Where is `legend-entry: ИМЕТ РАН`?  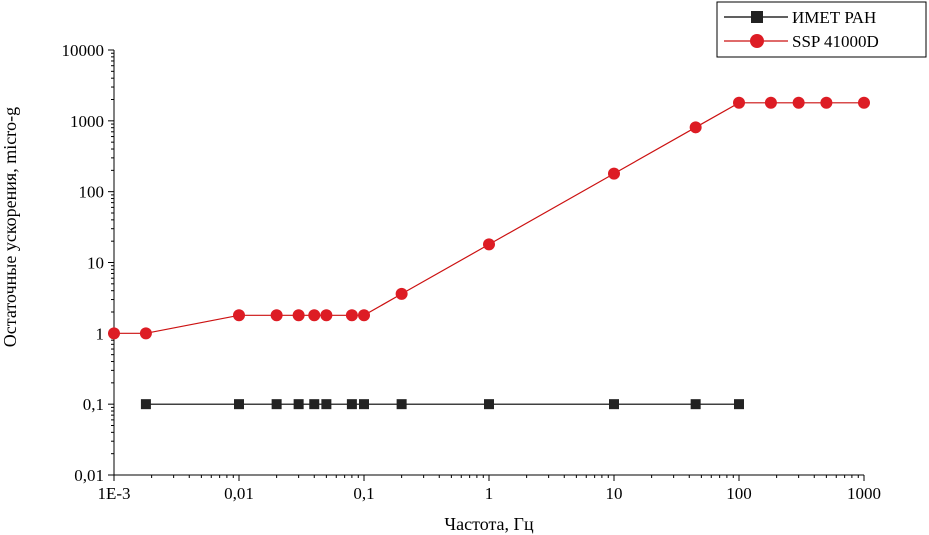 legend-entry: ИМЕТ РАН is located at coordinates (800, 17).